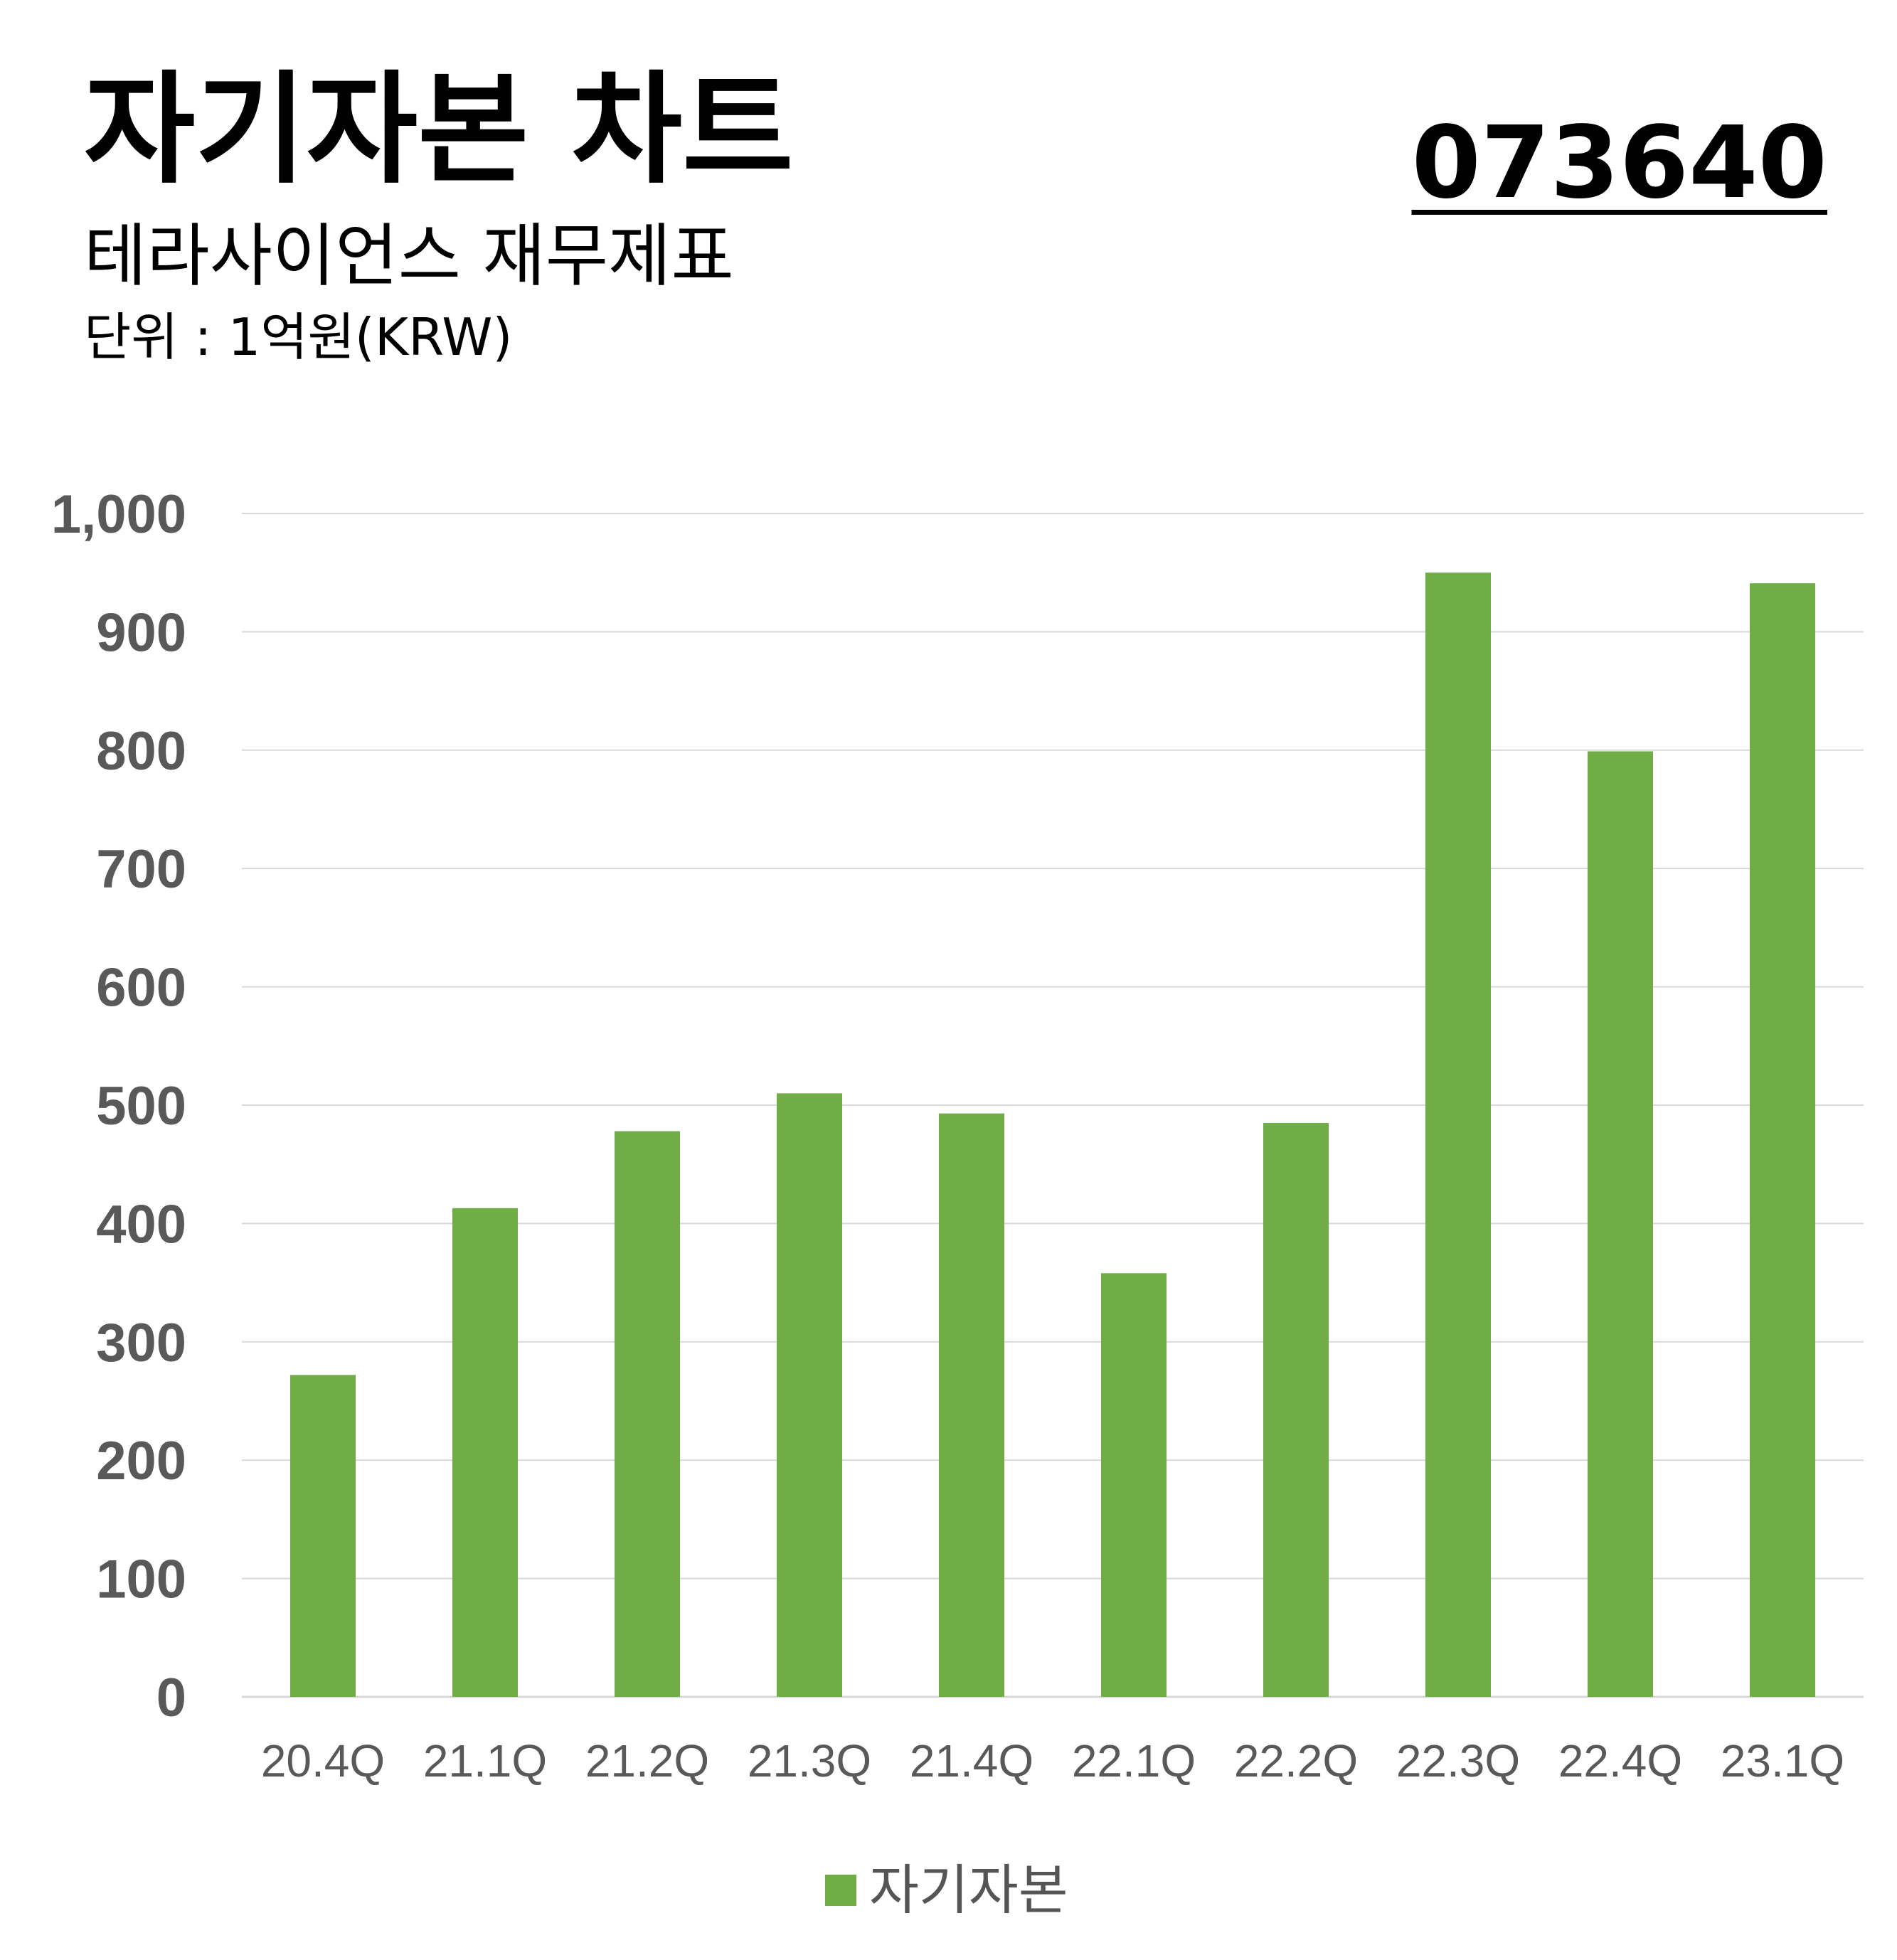 Image resolution: width=1897 pixels, height=1960 pixels. I want to click on legend-swatch, so click(841, 1890).